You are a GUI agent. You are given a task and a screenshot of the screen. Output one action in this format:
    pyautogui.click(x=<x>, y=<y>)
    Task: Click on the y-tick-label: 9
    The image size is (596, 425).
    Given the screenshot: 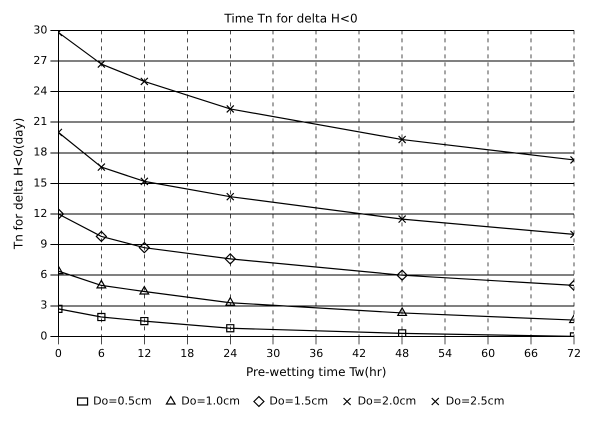 What is the action you would take?
    pyautogui.click(x=44, y=243)
    